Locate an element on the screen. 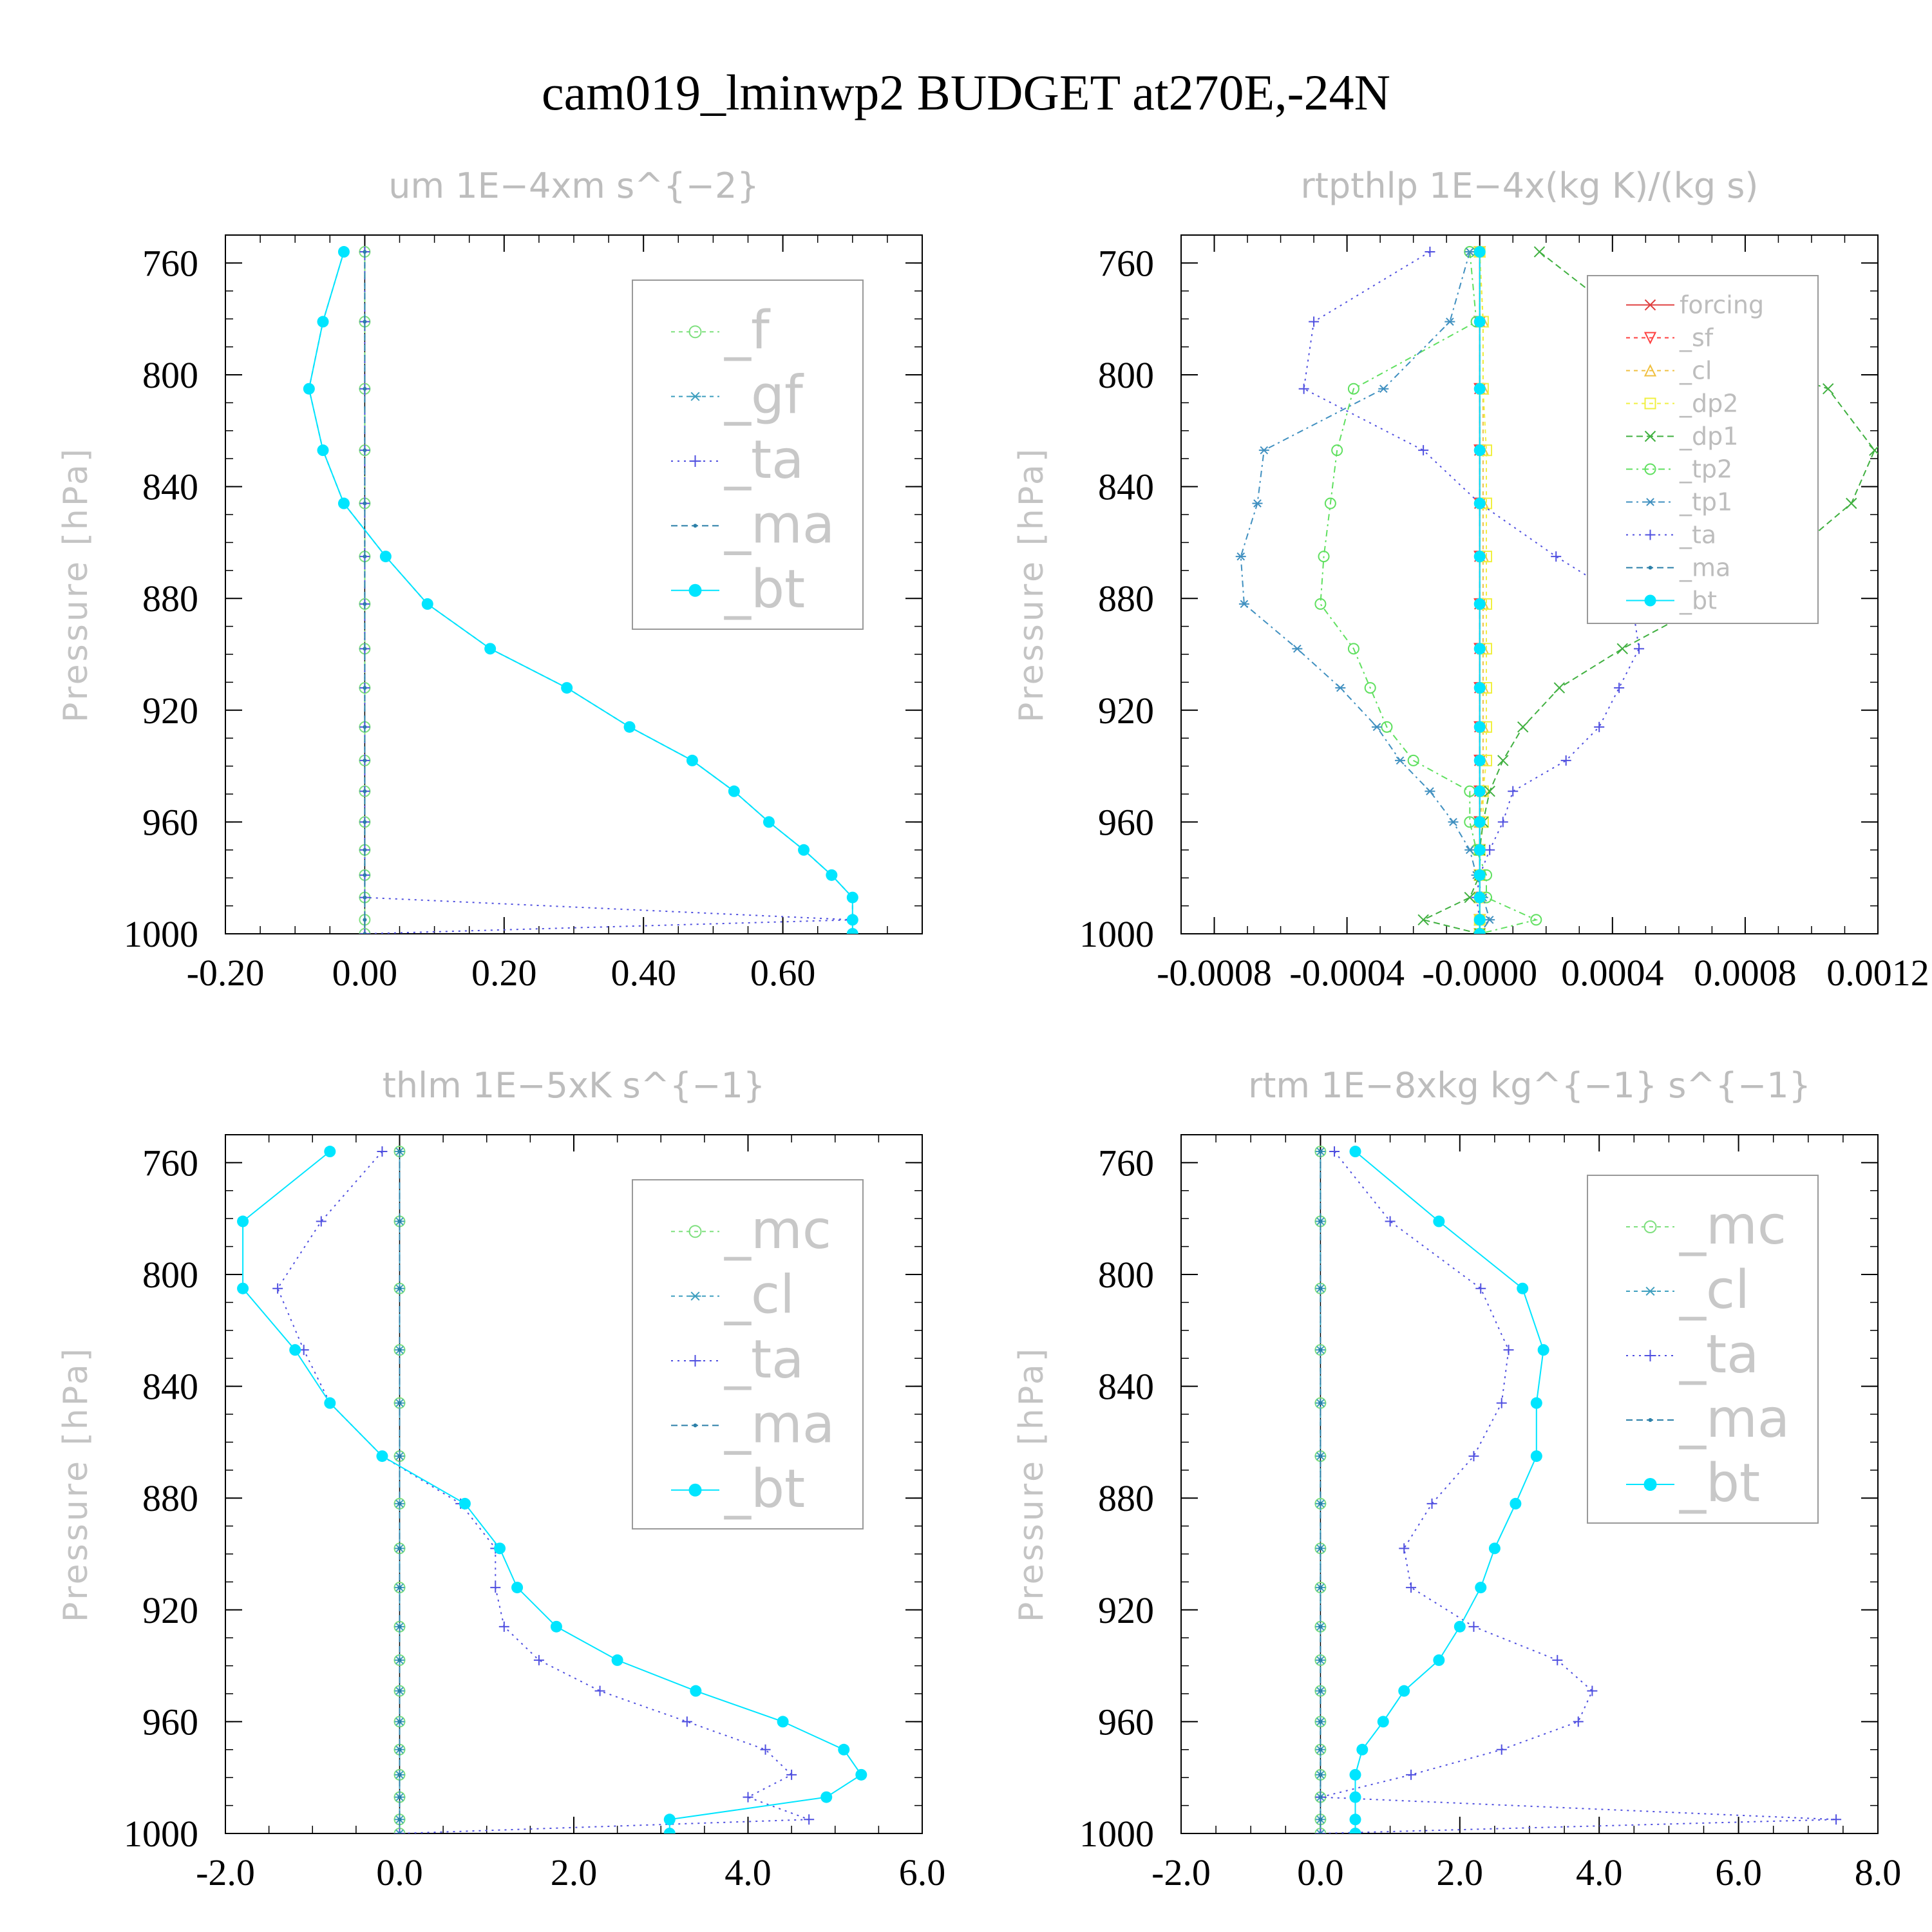 The width and height of the screenshot is (1932, 1932). legend: forcing _sf _cl _dp2 _dp1 _tp2 _tp1 _ta _ma _bt is located at coordinates (1703, 449).